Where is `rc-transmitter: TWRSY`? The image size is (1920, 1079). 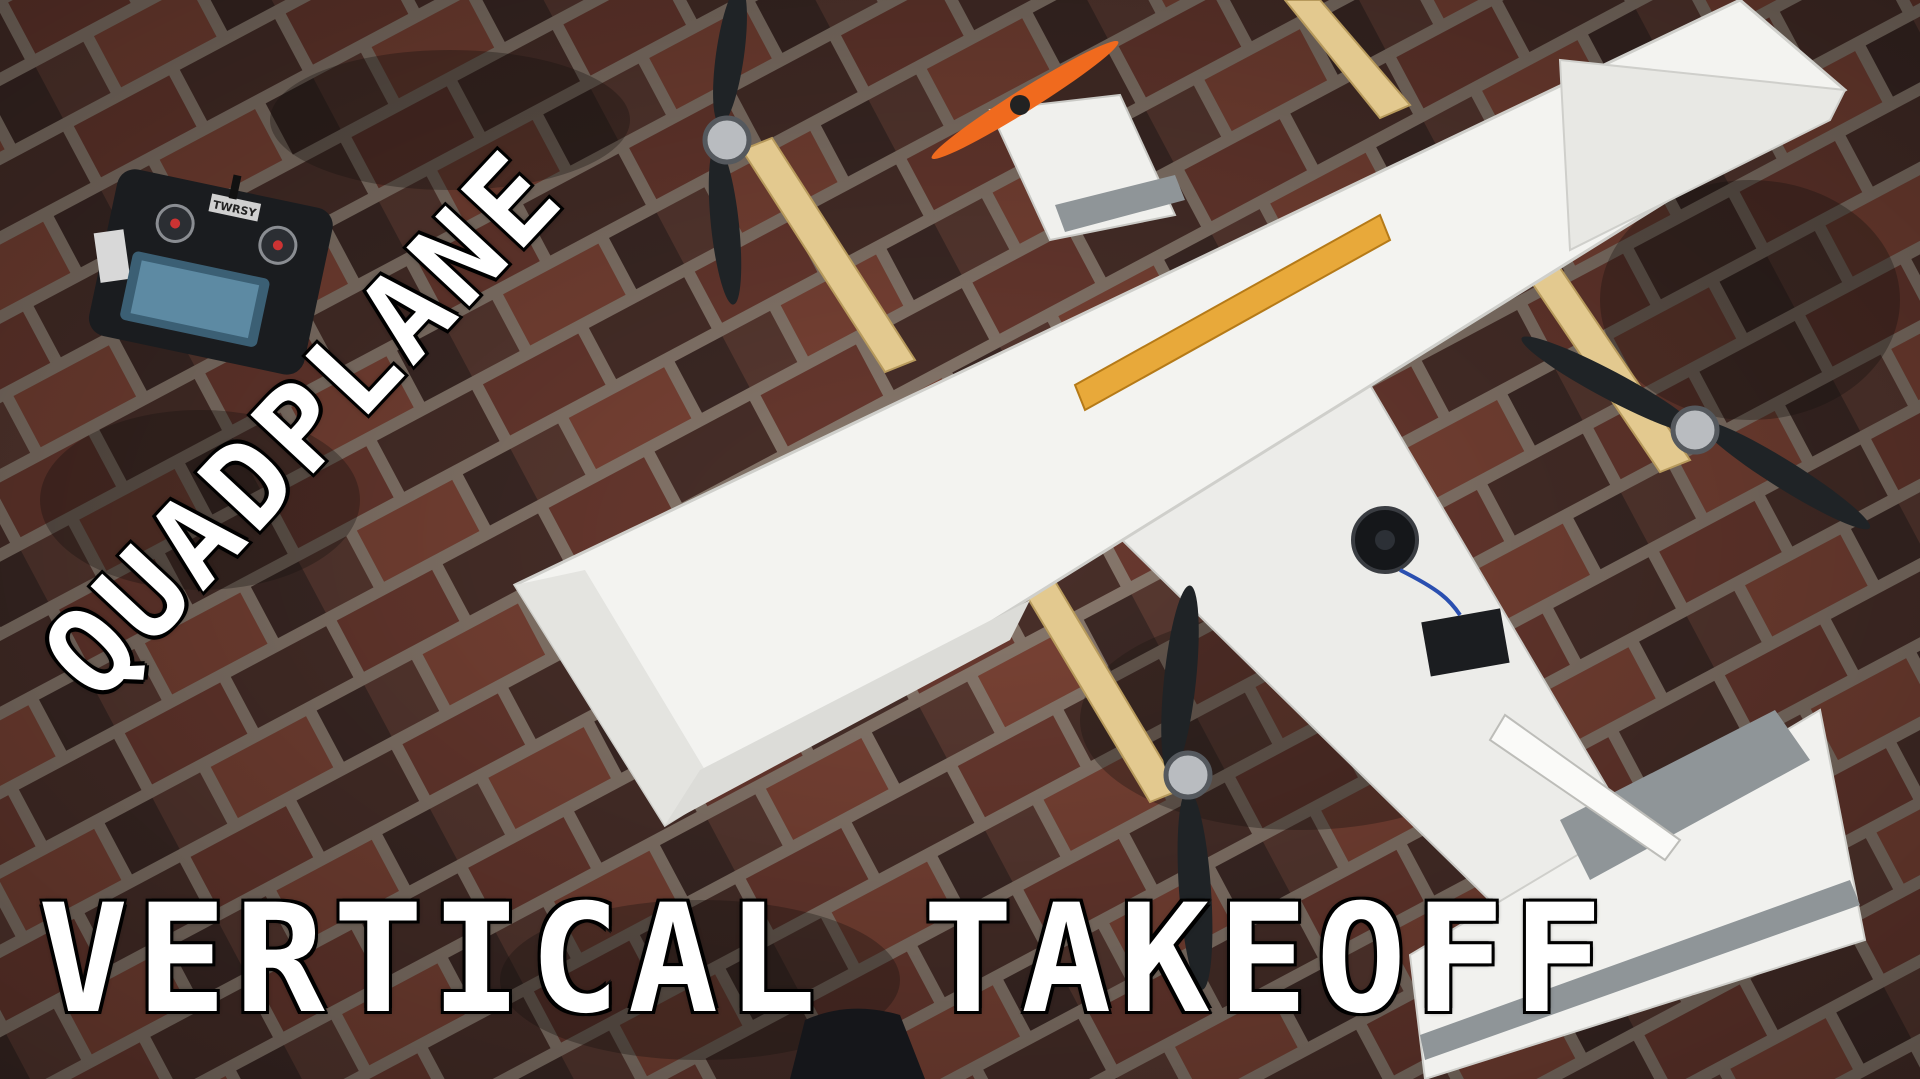
rc-transmitter: TWRSY is located at coordinates (210, 272).